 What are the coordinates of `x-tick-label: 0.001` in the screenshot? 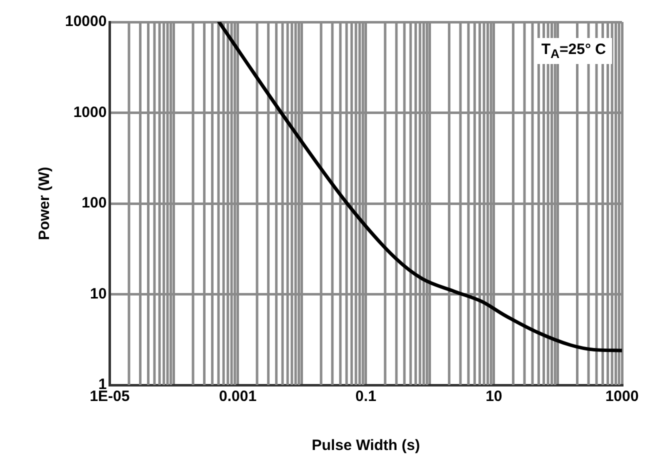 It's located at (238, 397).